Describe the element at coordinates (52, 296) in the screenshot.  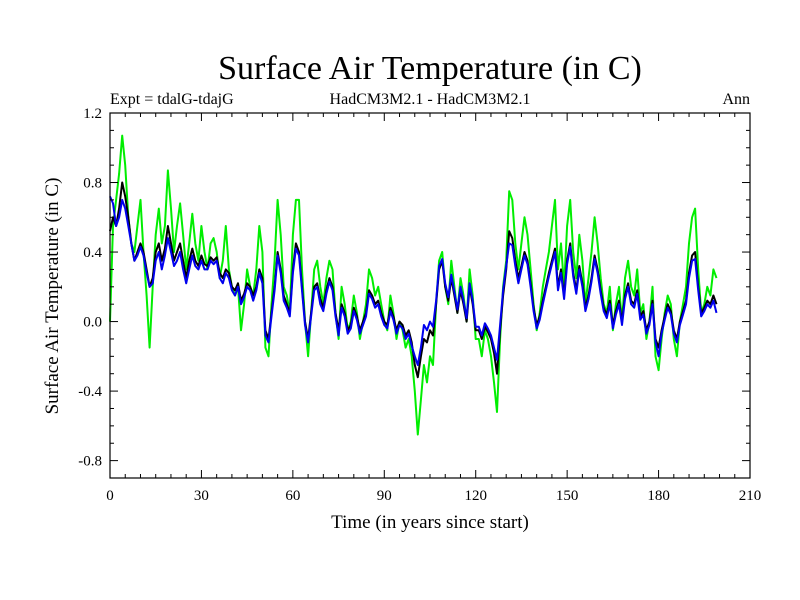
I see `y-axis-label: Surface Air Temperature (in C)` at that location.